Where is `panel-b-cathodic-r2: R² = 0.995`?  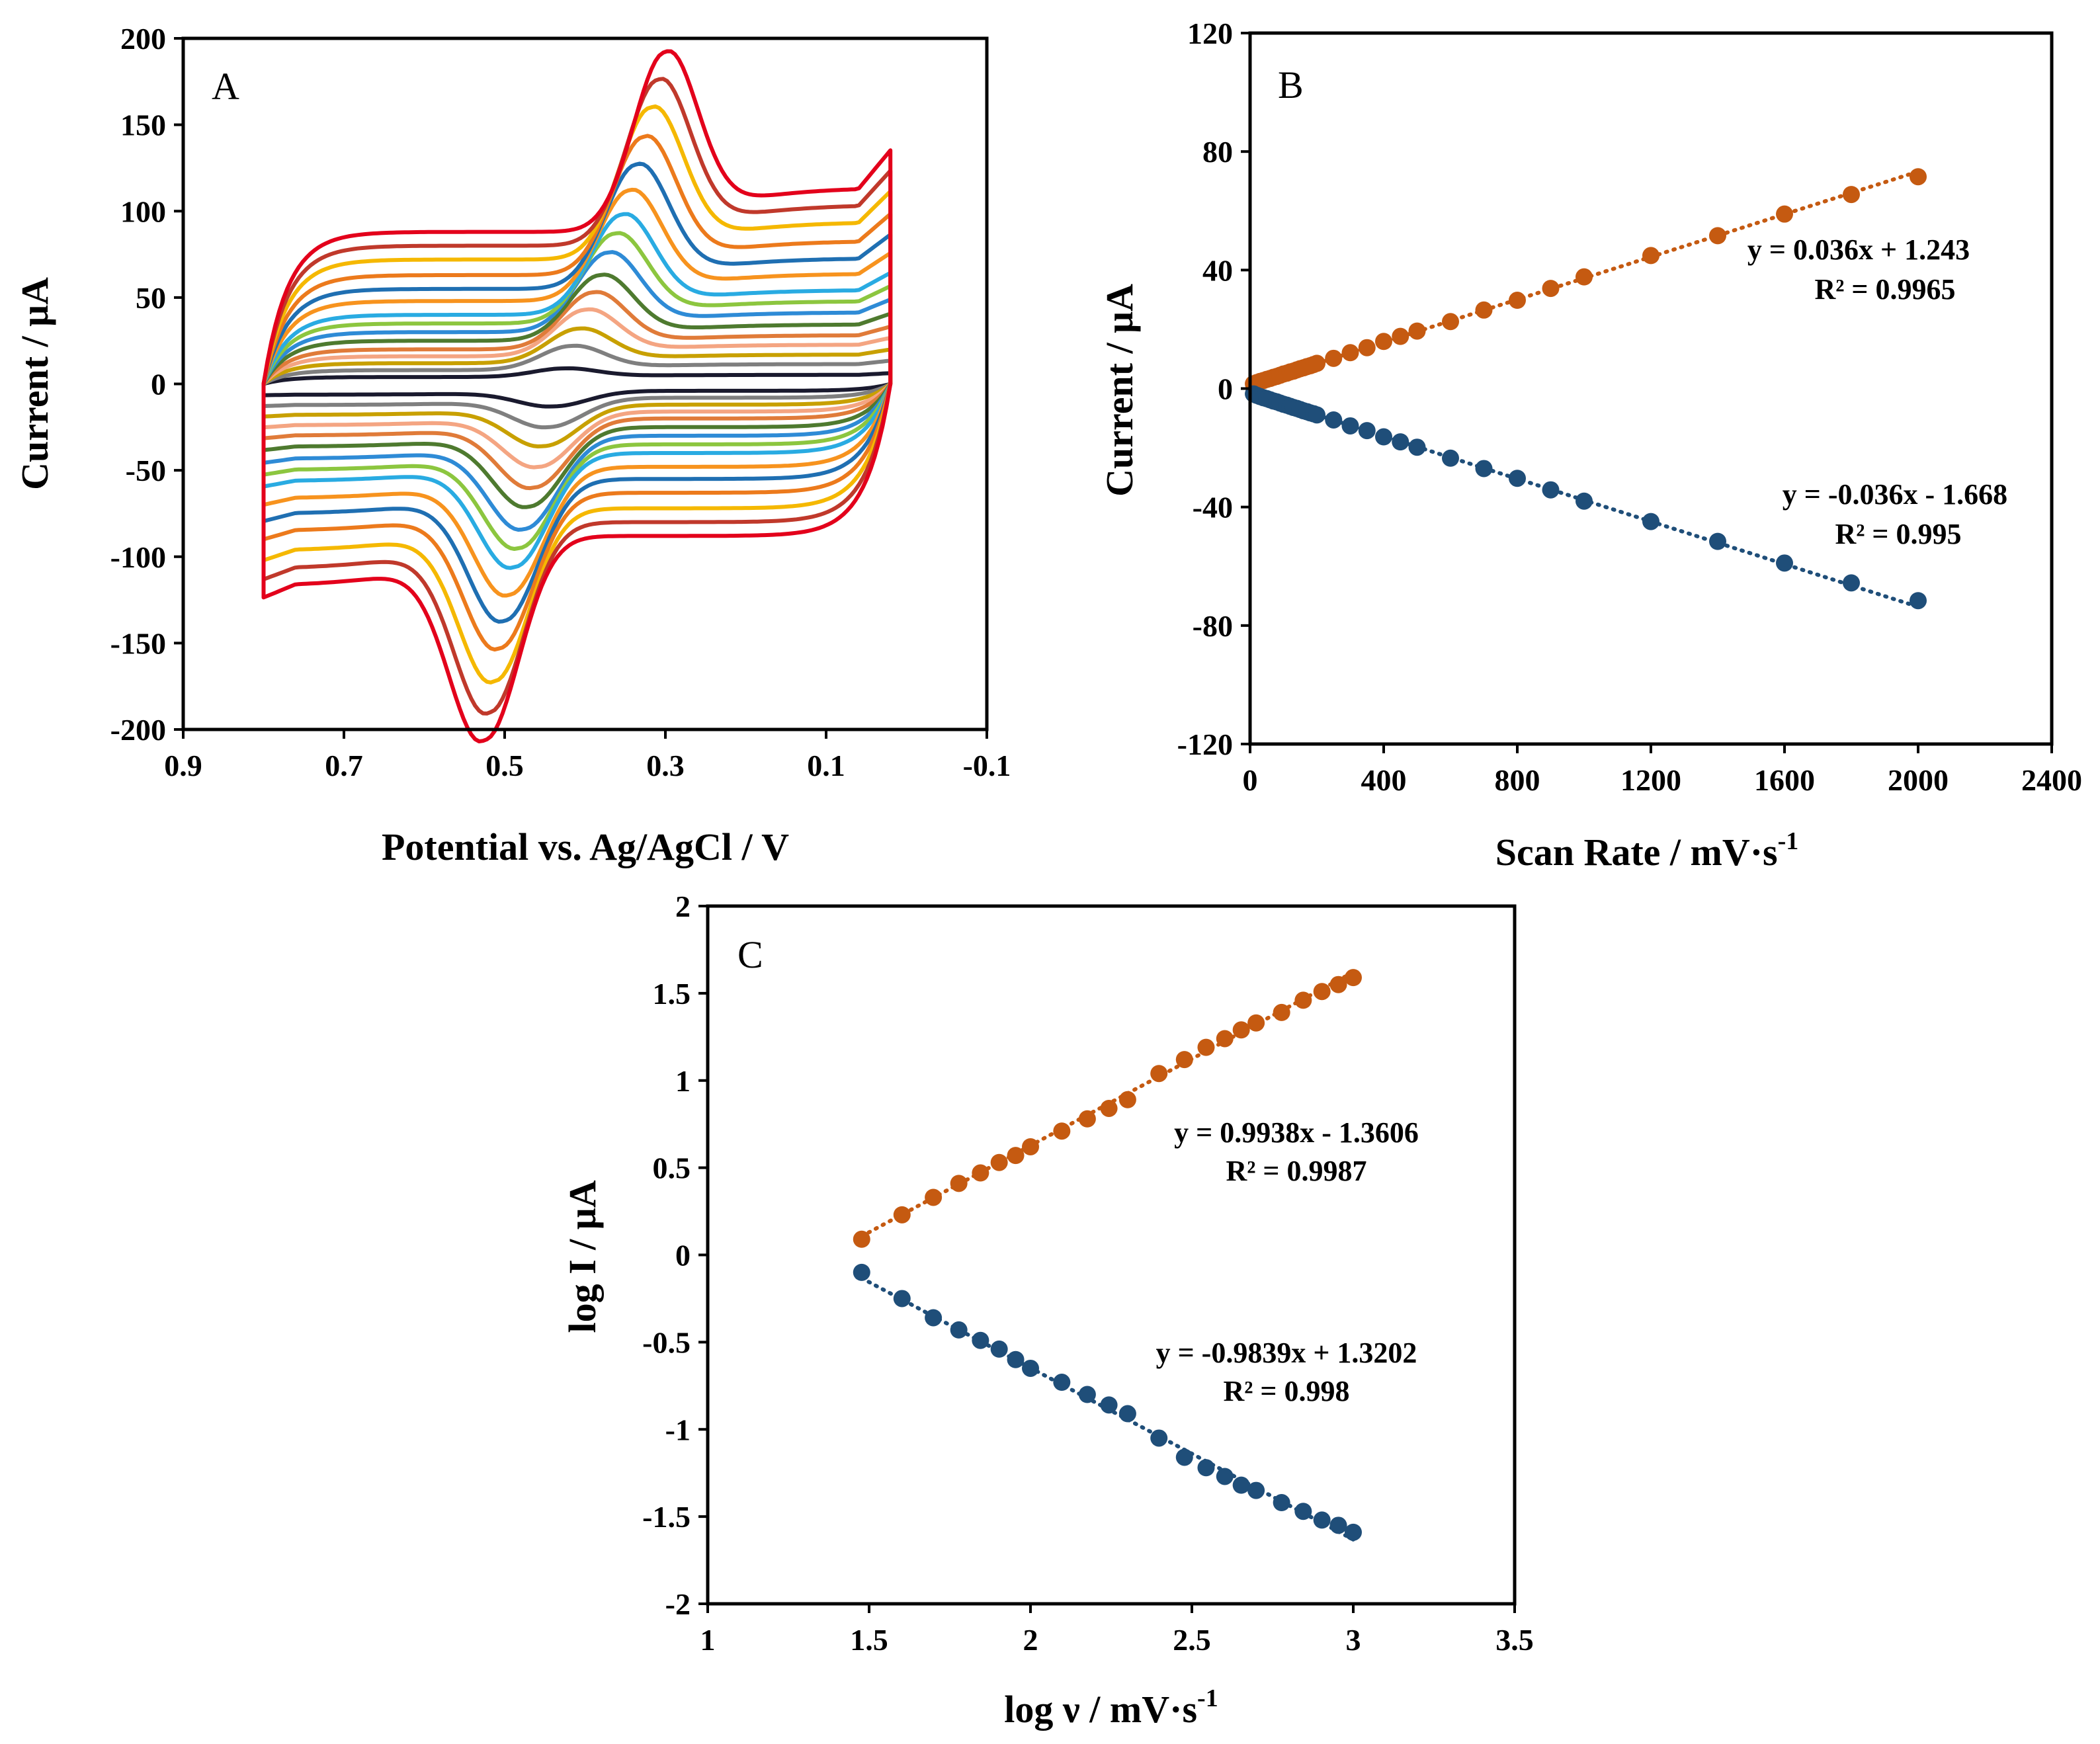
panel-b-cathodic-r2: R² = 0.995 is located at coordinates (1898, 534).